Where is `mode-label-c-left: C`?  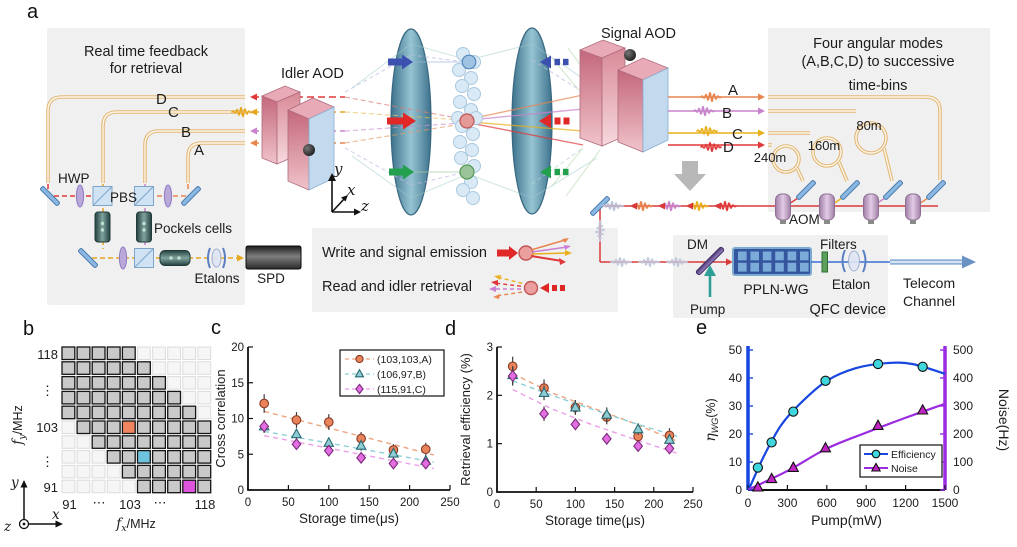
mode-label-c-left: C is located at coordinates (173, 112).